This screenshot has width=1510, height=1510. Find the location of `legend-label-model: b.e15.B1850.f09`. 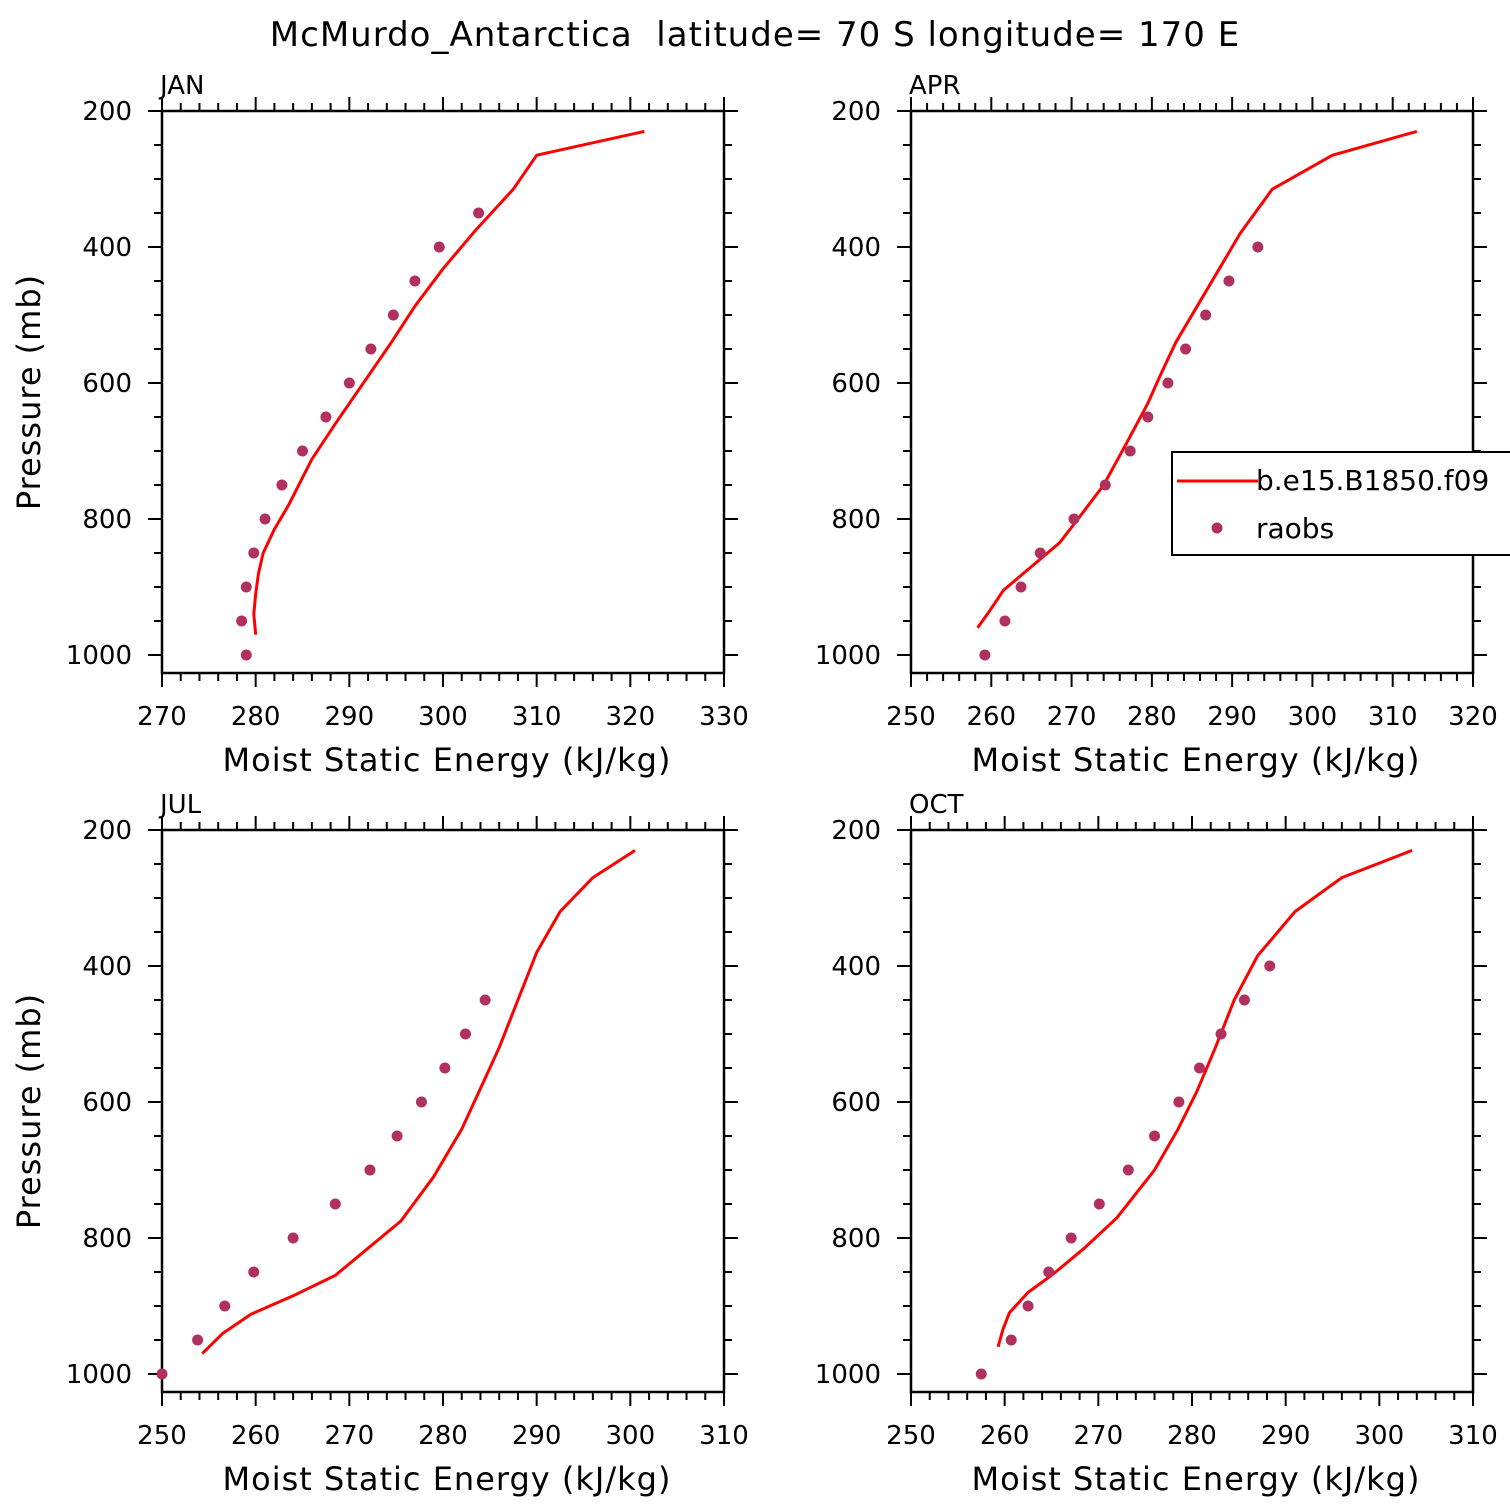

legend-label-model: b.e15.B1850.f09 is located at coordinates (1372, 480).